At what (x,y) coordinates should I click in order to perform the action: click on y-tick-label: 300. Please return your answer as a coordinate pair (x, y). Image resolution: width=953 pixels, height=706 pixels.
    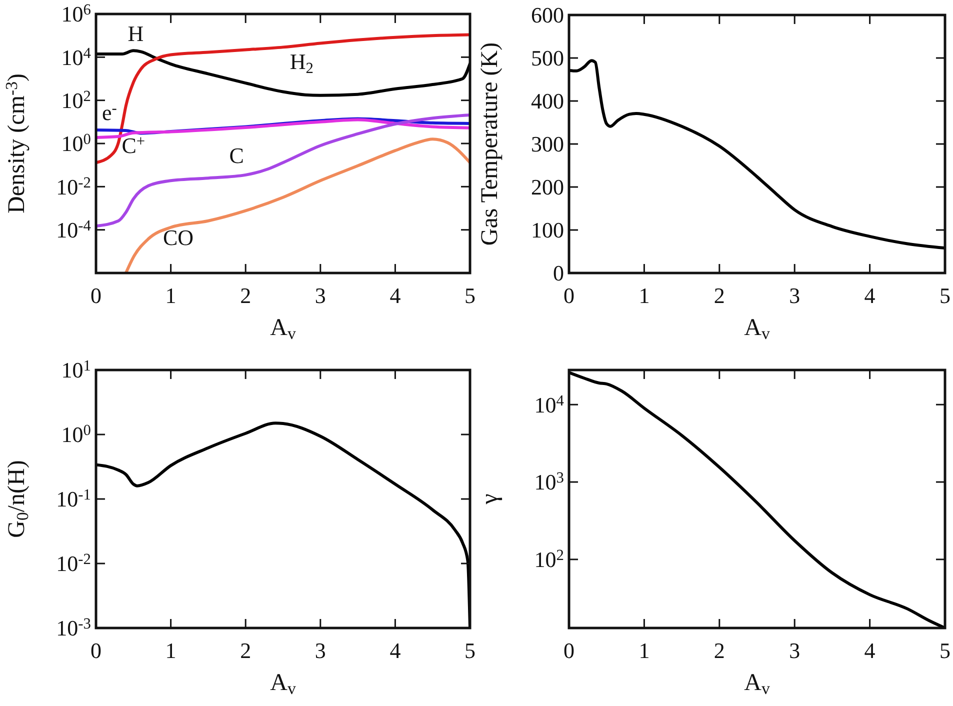
    Looking at the image, I should click on (547, 144).